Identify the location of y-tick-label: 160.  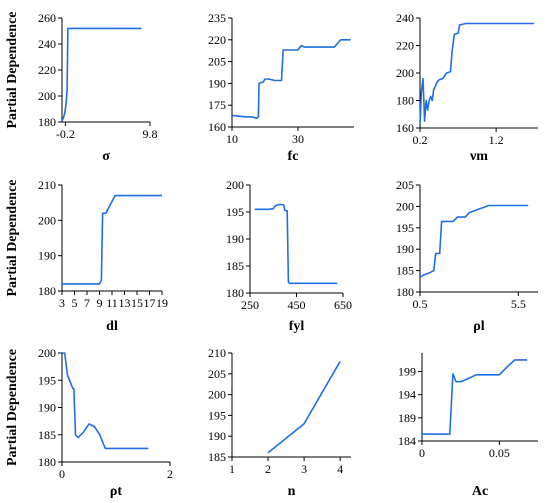
(217, 127).